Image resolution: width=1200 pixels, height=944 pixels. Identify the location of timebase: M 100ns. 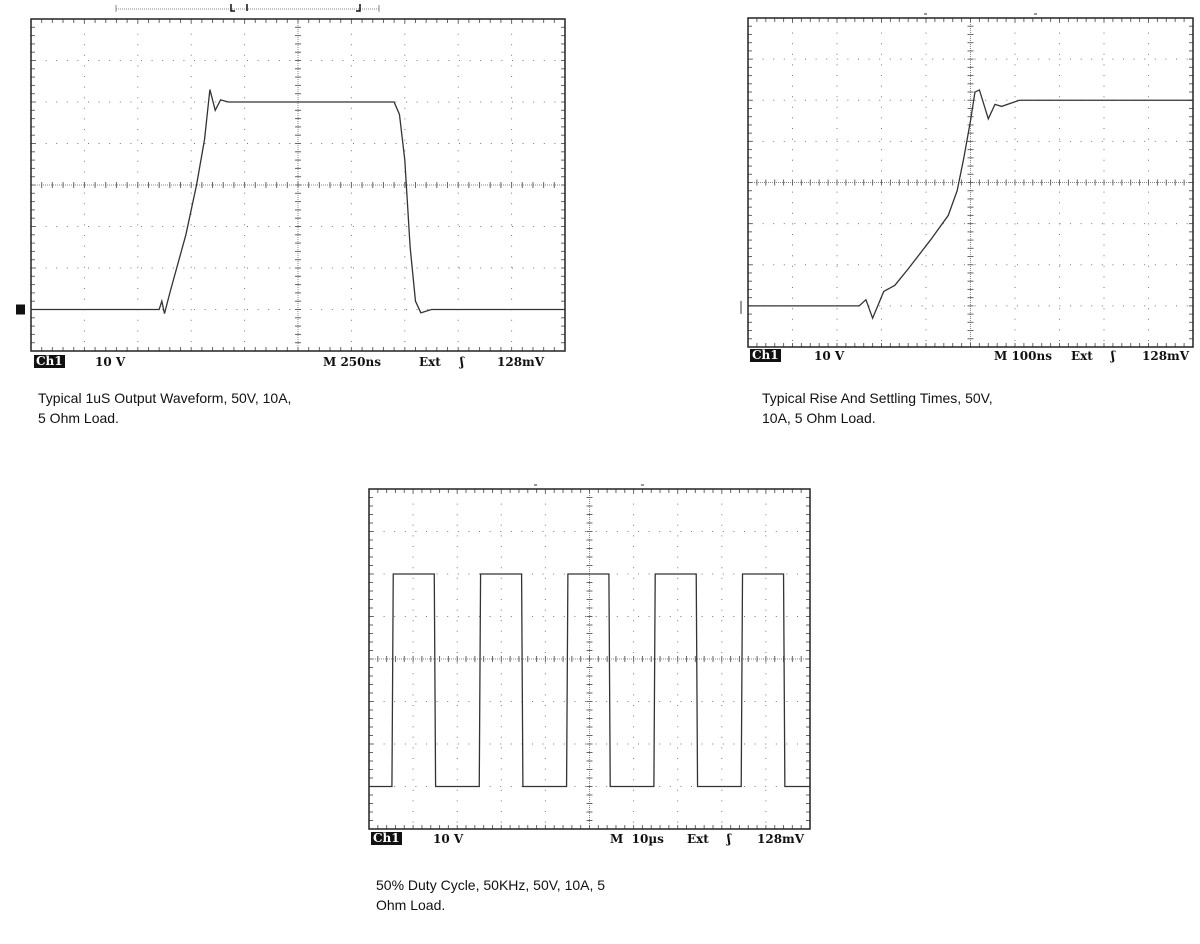
(1023, 356).